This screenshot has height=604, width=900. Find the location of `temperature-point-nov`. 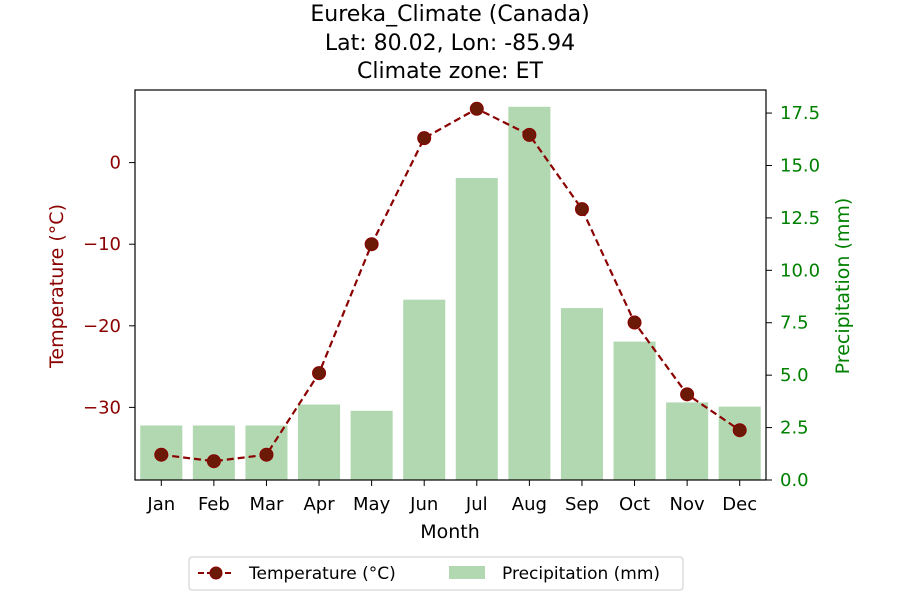

temperature-point-nov is located at coordinates (687, 394).